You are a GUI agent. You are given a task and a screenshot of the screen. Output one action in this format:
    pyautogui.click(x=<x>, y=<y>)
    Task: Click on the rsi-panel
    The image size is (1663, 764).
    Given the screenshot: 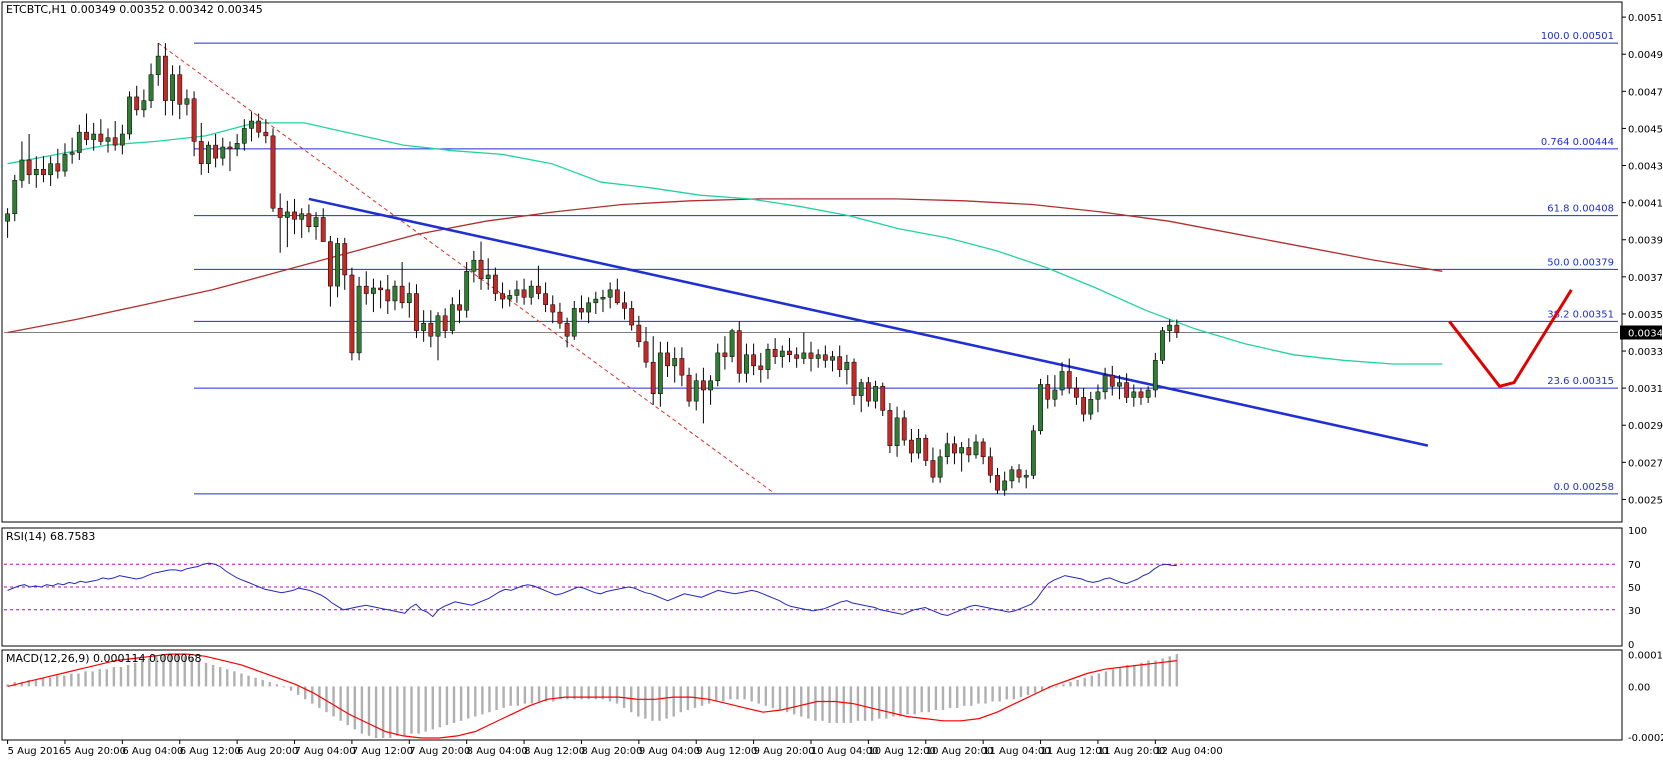 What is the action you would take?
    pyautogui.click(x=811, y=590)
    